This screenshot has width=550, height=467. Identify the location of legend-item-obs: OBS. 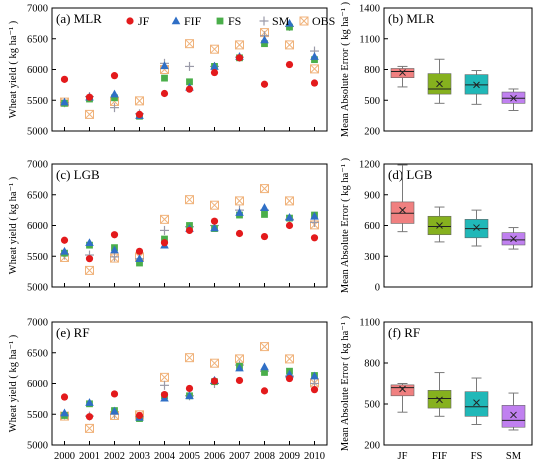
(317, 21).